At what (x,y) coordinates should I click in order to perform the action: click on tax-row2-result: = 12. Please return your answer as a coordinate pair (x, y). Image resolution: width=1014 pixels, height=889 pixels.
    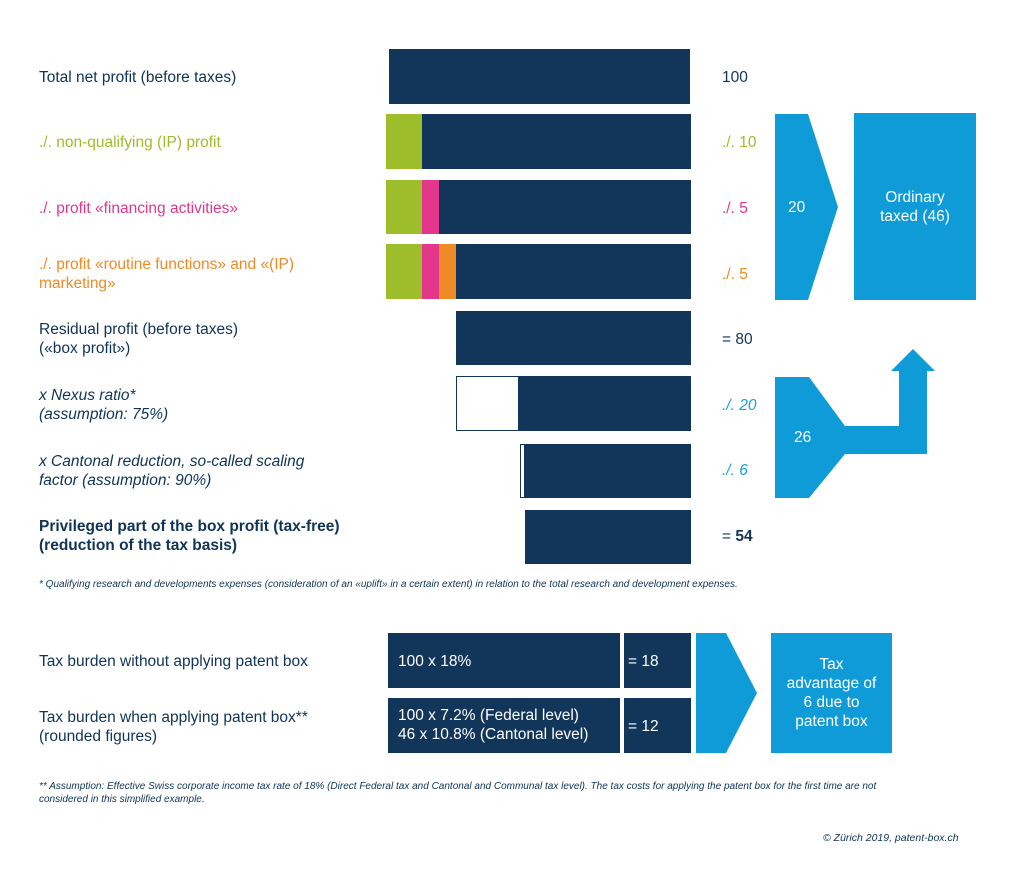
    Looking at the image, I should click on (657, 725).